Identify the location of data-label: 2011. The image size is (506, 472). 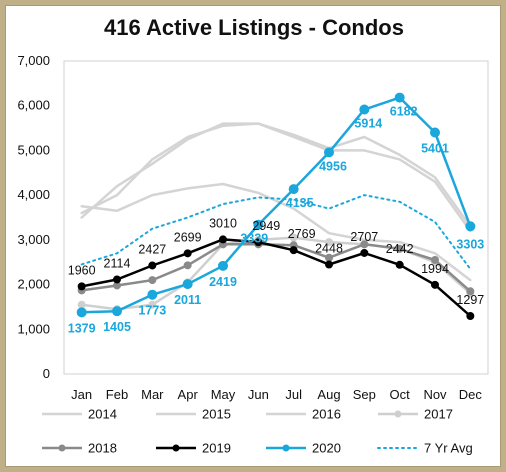
(187, 300).